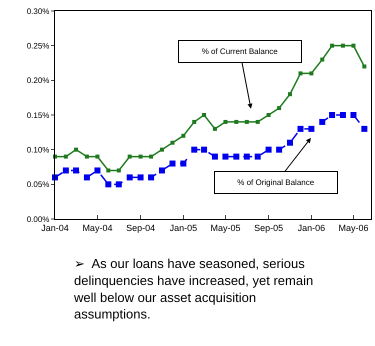 The height and width of the screenshot is (346, 375). What do you see at coordinates (38, 219) in the screenshot?
I see `y-tick-label: 0.00%` at bounding box center [38, 219].